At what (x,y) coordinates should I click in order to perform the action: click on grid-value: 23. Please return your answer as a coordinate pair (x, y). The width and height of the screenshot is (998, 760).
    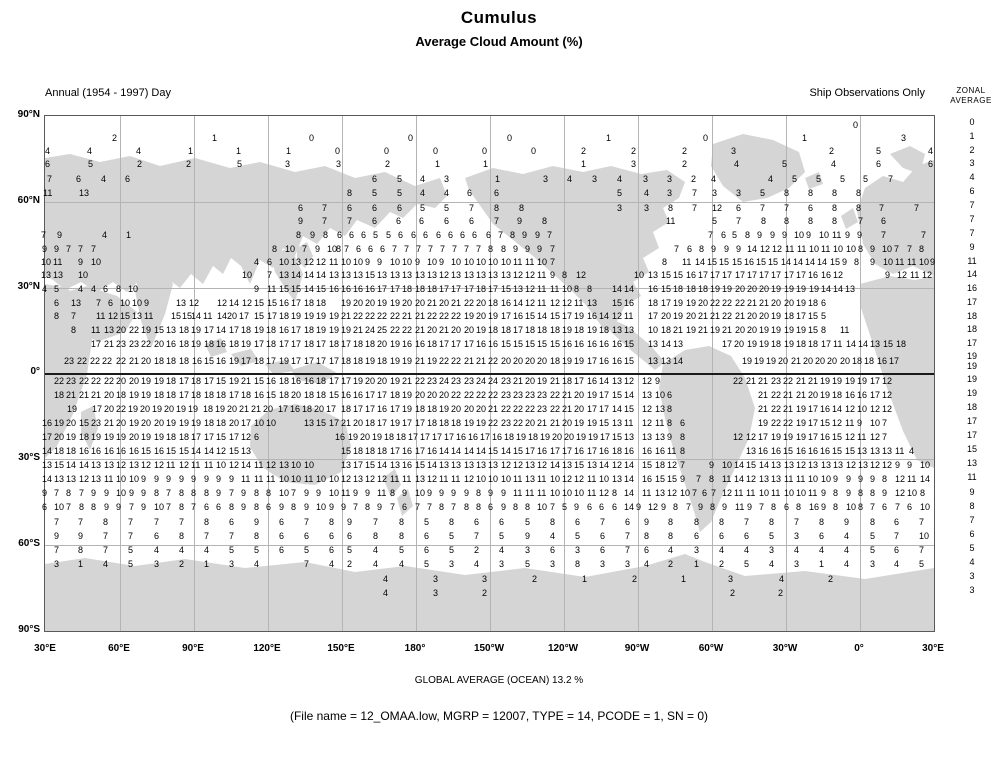
    Looking at the image, I should click on (506, 423).